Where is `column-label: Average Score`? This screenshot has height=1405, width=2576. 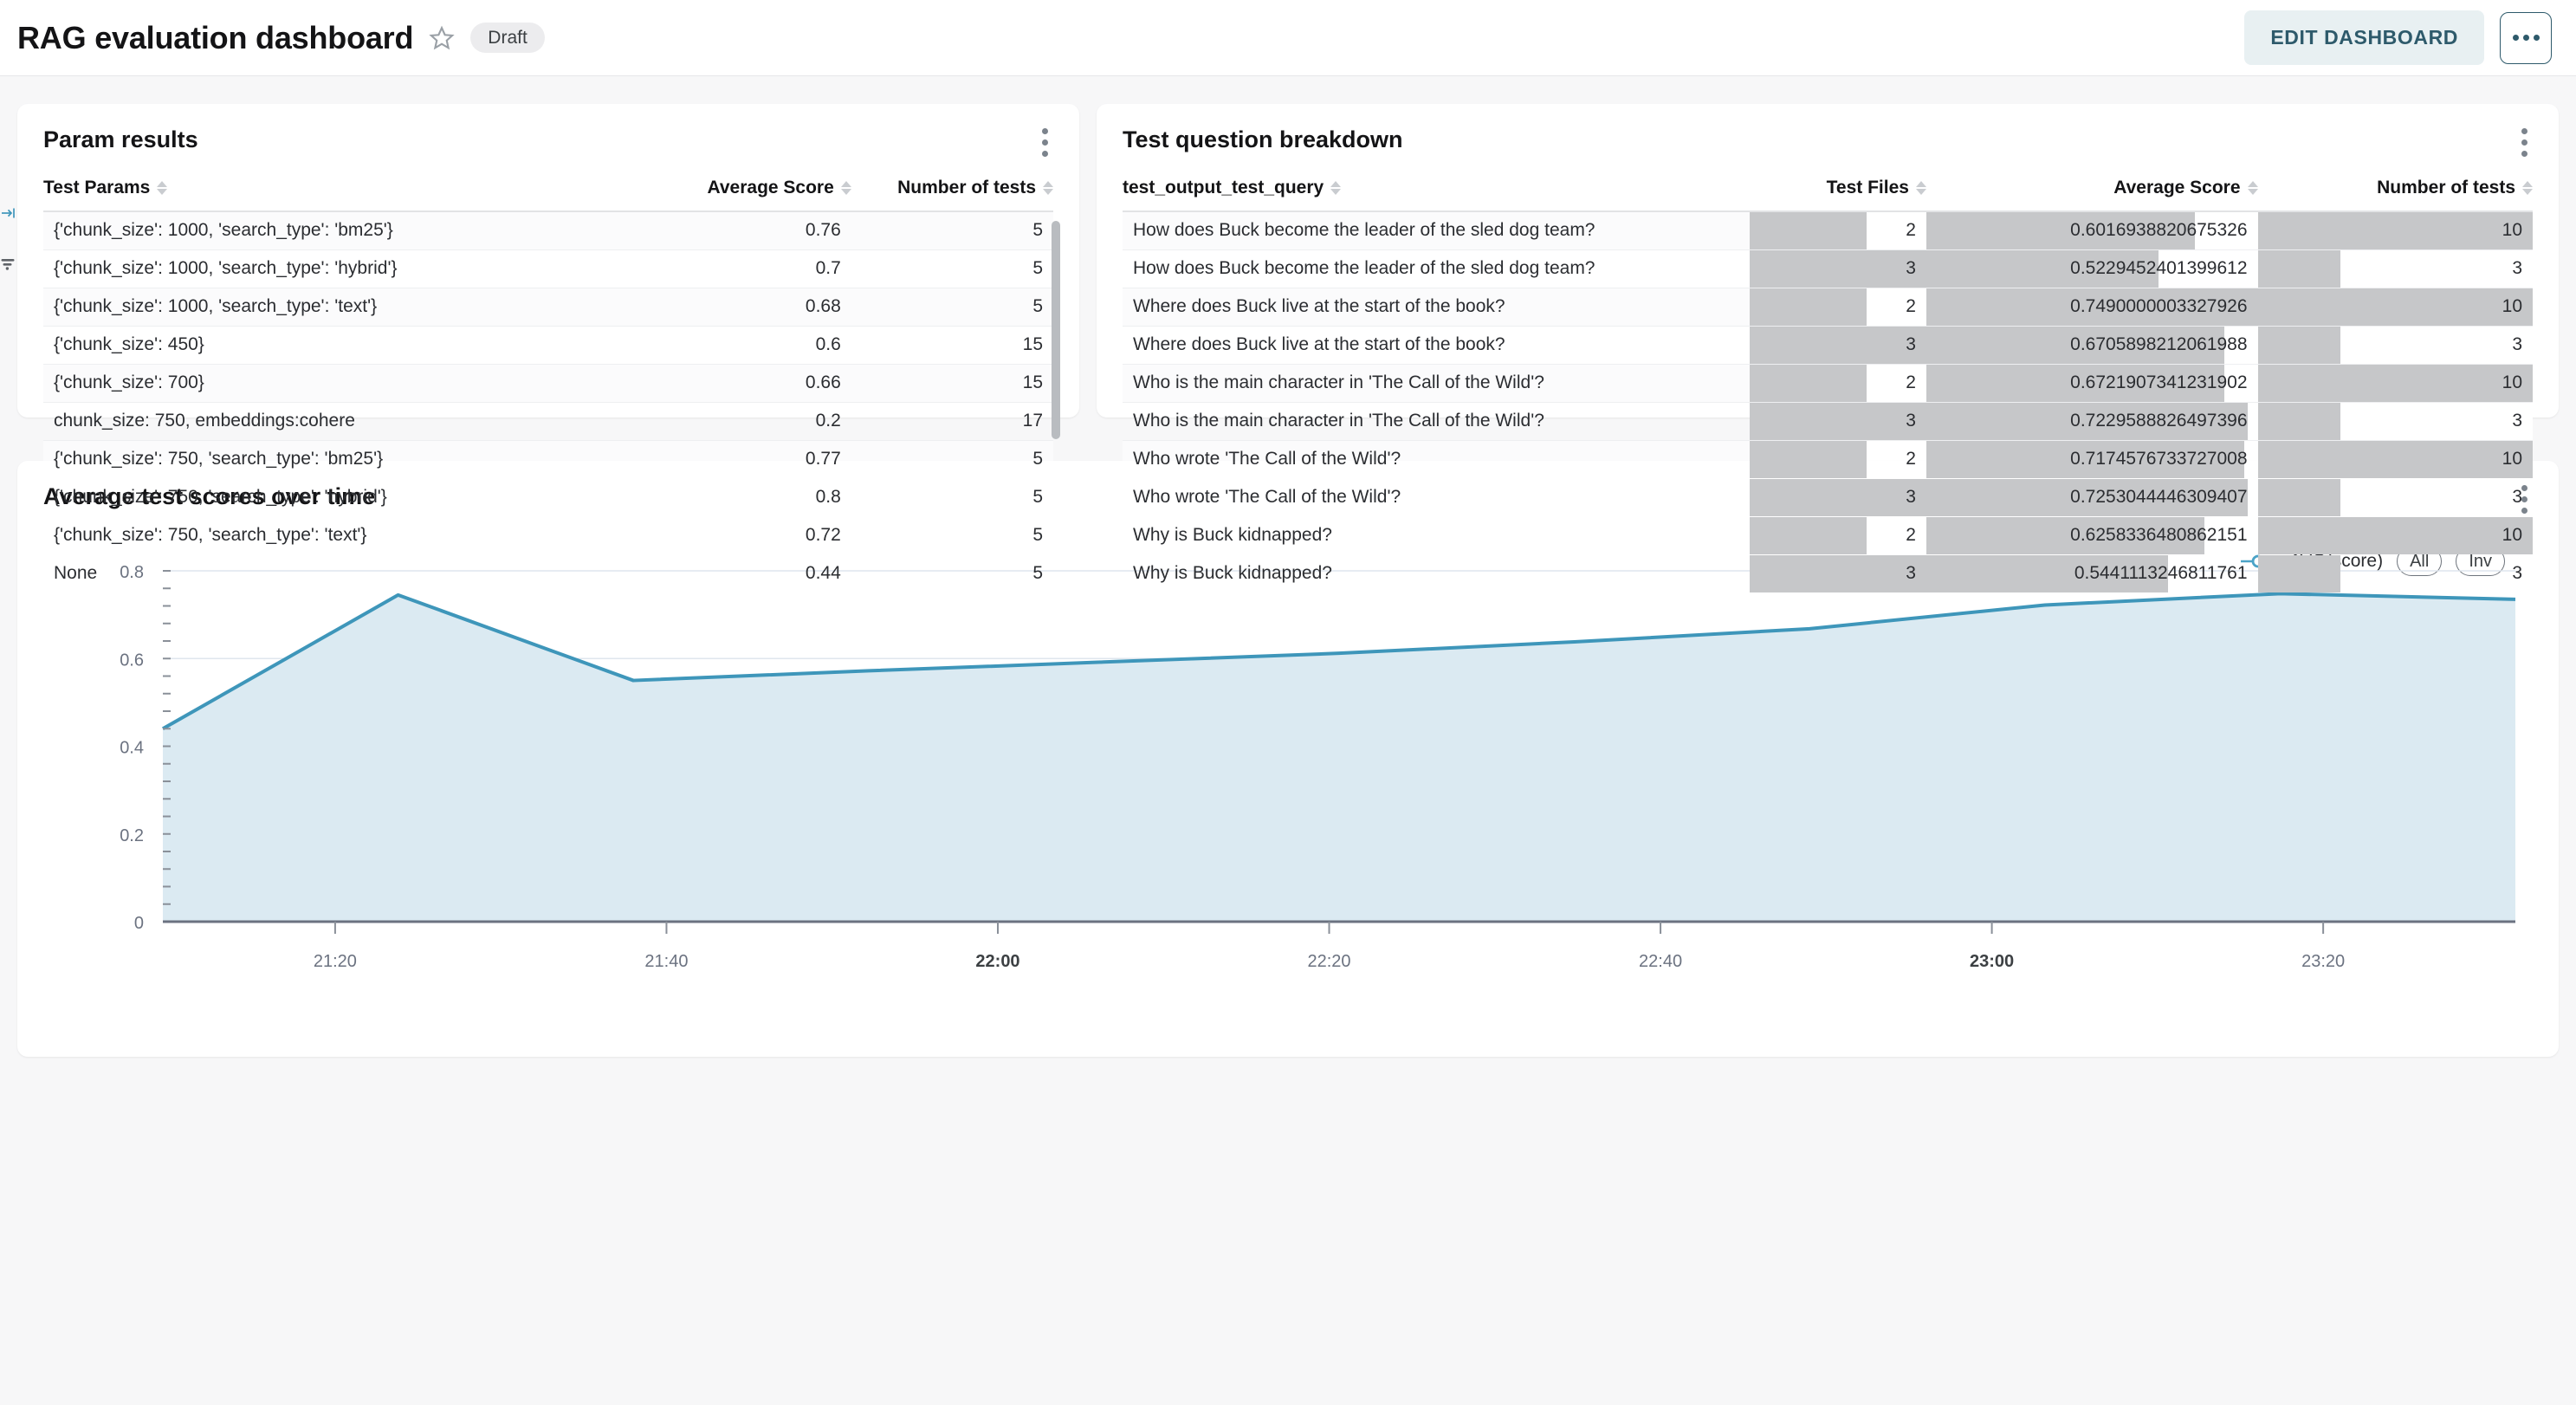 column-label: Average Score is located at coordinates (770, 187).